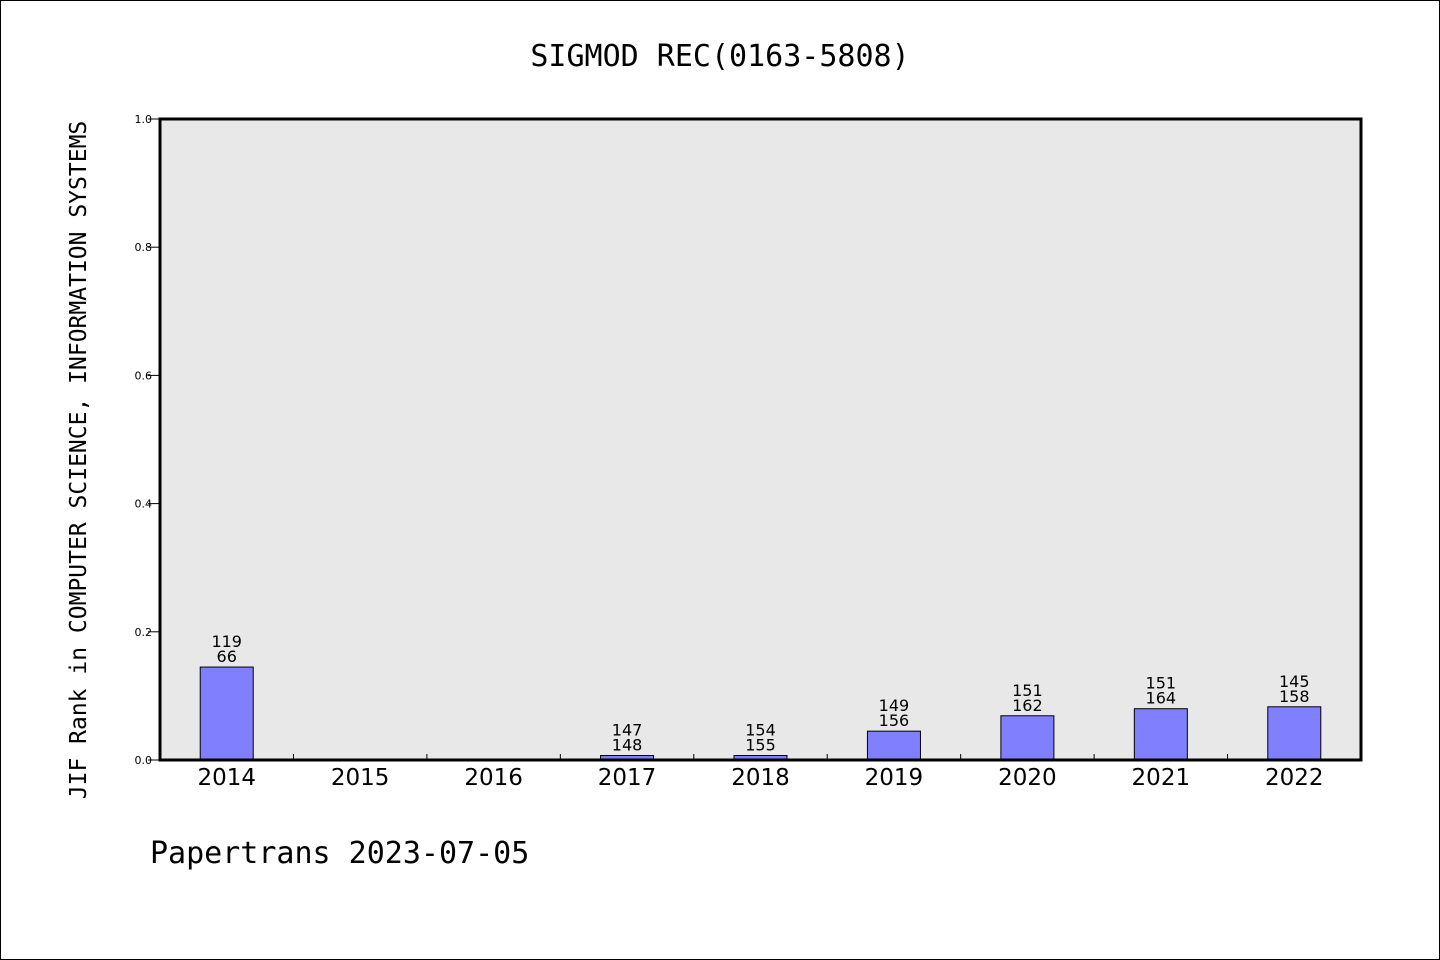 The image size is (1440, 960). Describe the element at coordinates (360, 778) in the screenshot. I see `x-tick-label: 2015` at that location.